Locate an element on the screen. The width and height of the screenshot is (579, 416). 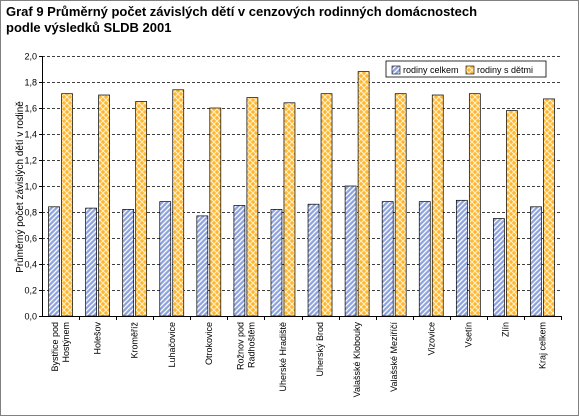
y-axis-ticks: 0,0 0,2 0,4 0,6 0,8 1,0 1,2 1,4 1,6 1,8 2,0 is located at coordinates (33, 187).